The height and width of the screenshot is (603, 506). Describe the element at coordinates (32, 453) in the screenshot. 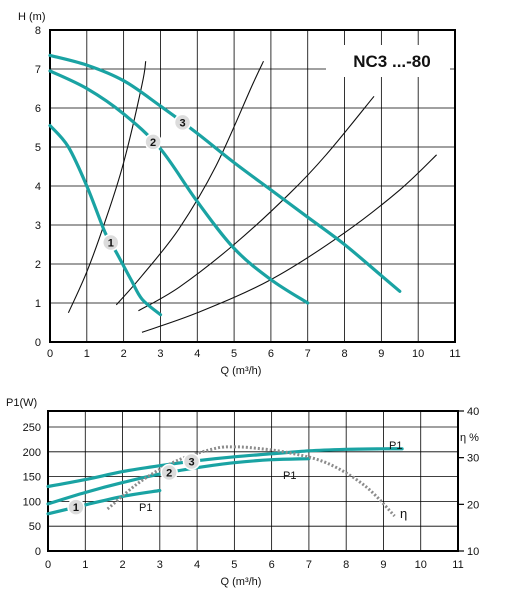

I see `power-y-tick: 200` at that location.